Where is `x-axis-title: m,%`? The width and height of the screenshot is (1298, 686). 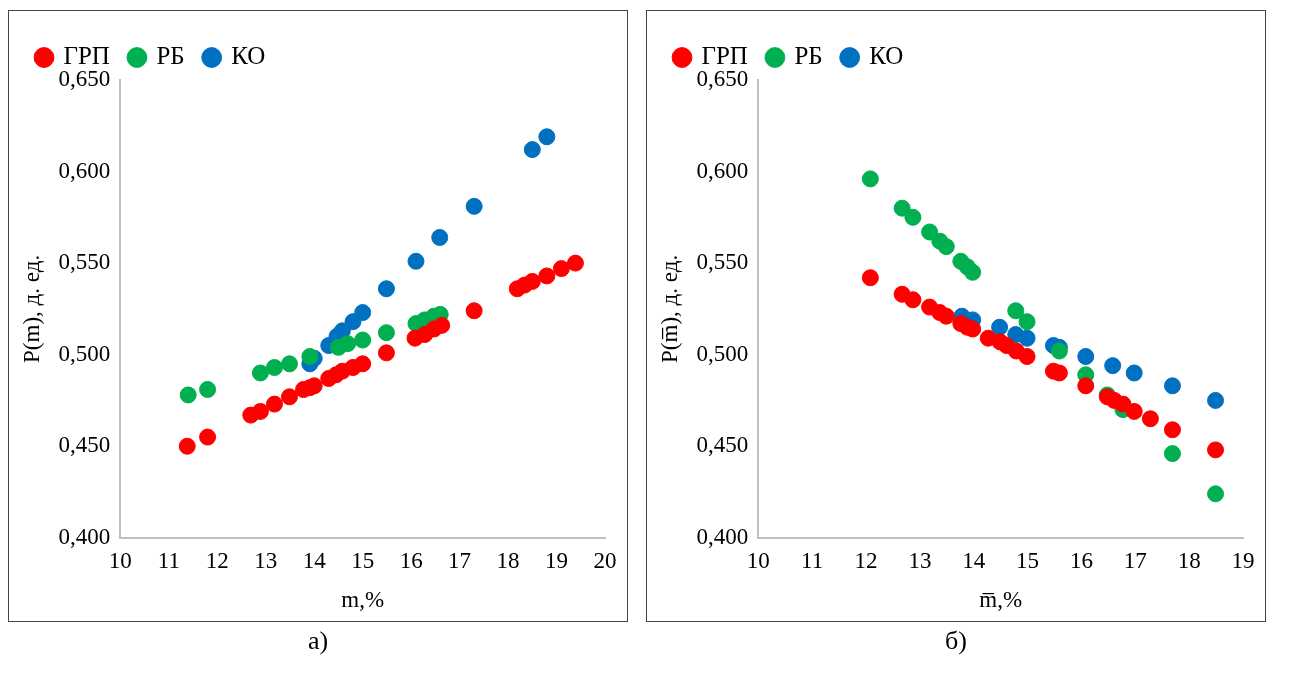 x-axis-title: m,% is located at coordinates (363, 600).